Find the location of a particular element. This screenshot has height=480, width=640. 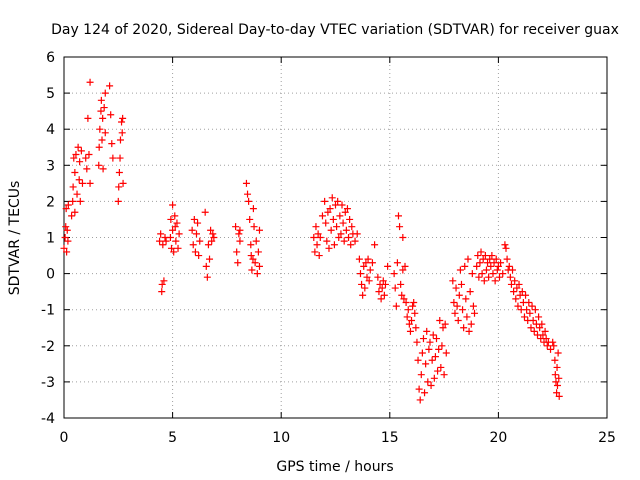

x-tick-label: 15 is located at coordinates (390, 438).